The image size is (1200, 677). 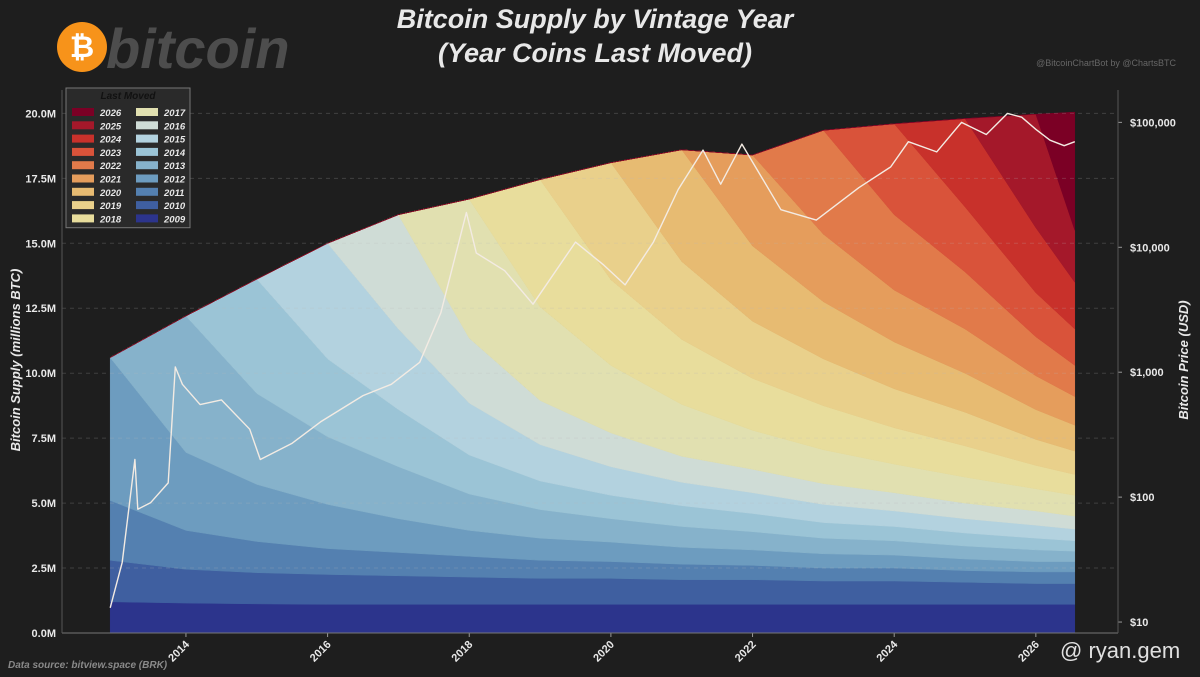 What do you see at coordinates (40, 309) in the screenshot?
I see `y-tick-label: 12.5M` at bounding box center [40, 309].